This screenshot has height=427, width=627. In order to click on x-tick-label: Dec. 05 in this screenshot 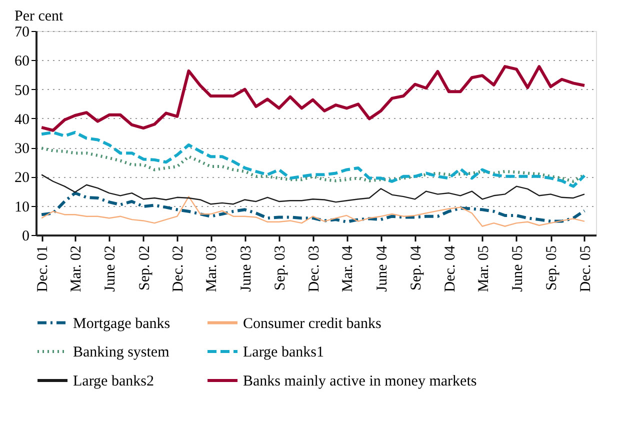, I will do `click(586, 269)`.